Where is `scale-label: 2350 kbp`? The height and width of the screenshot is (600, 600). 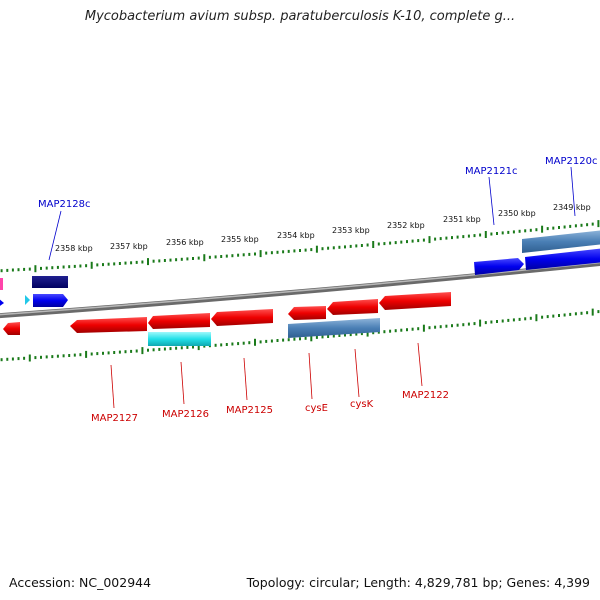 scale-label: 2350 kbp is located at coordinates (517, 213).